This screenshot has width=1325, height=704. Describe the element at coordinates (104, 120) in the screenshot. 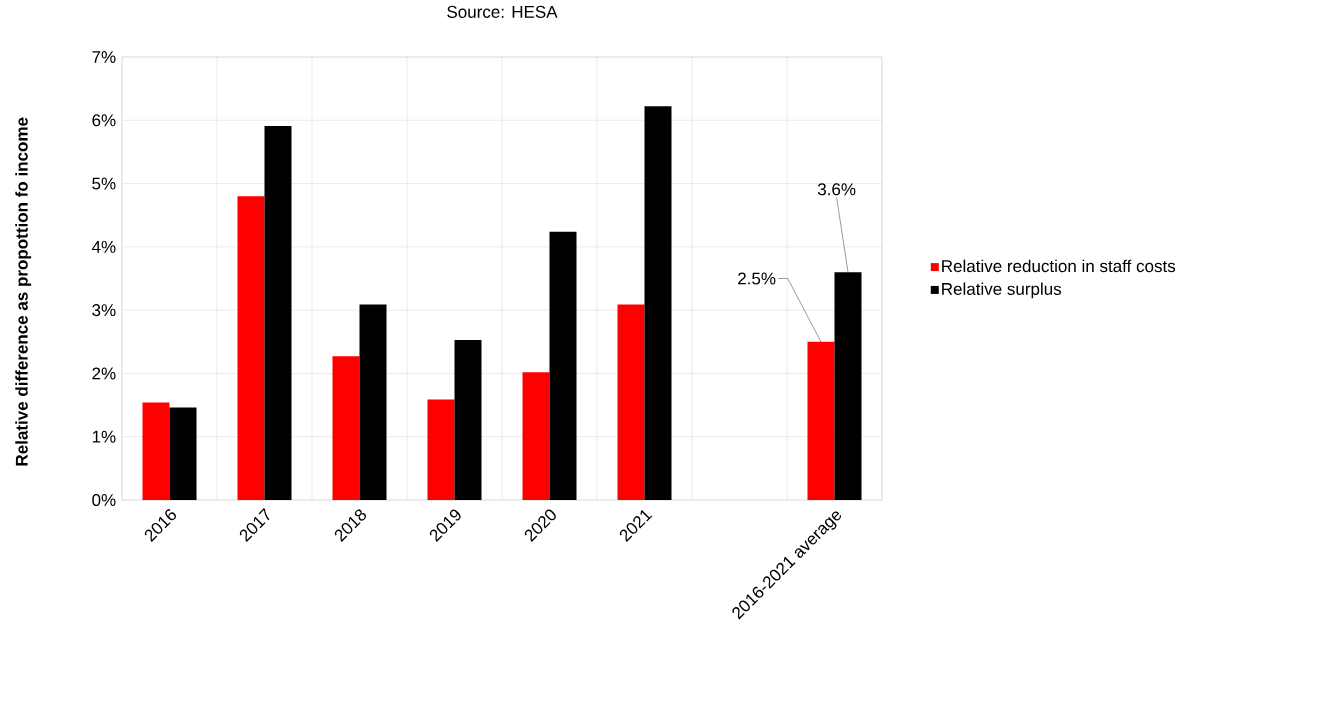

I see `y-tick-label: 6%` at that location.